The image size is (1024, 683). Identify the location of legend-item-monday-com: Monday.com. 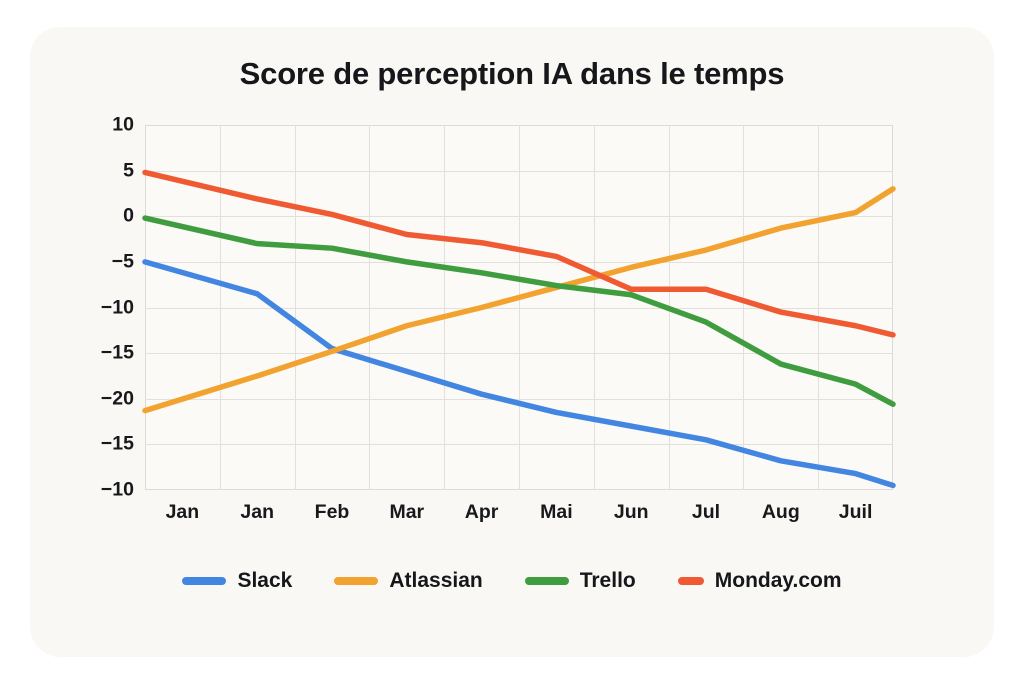
(759, 581).